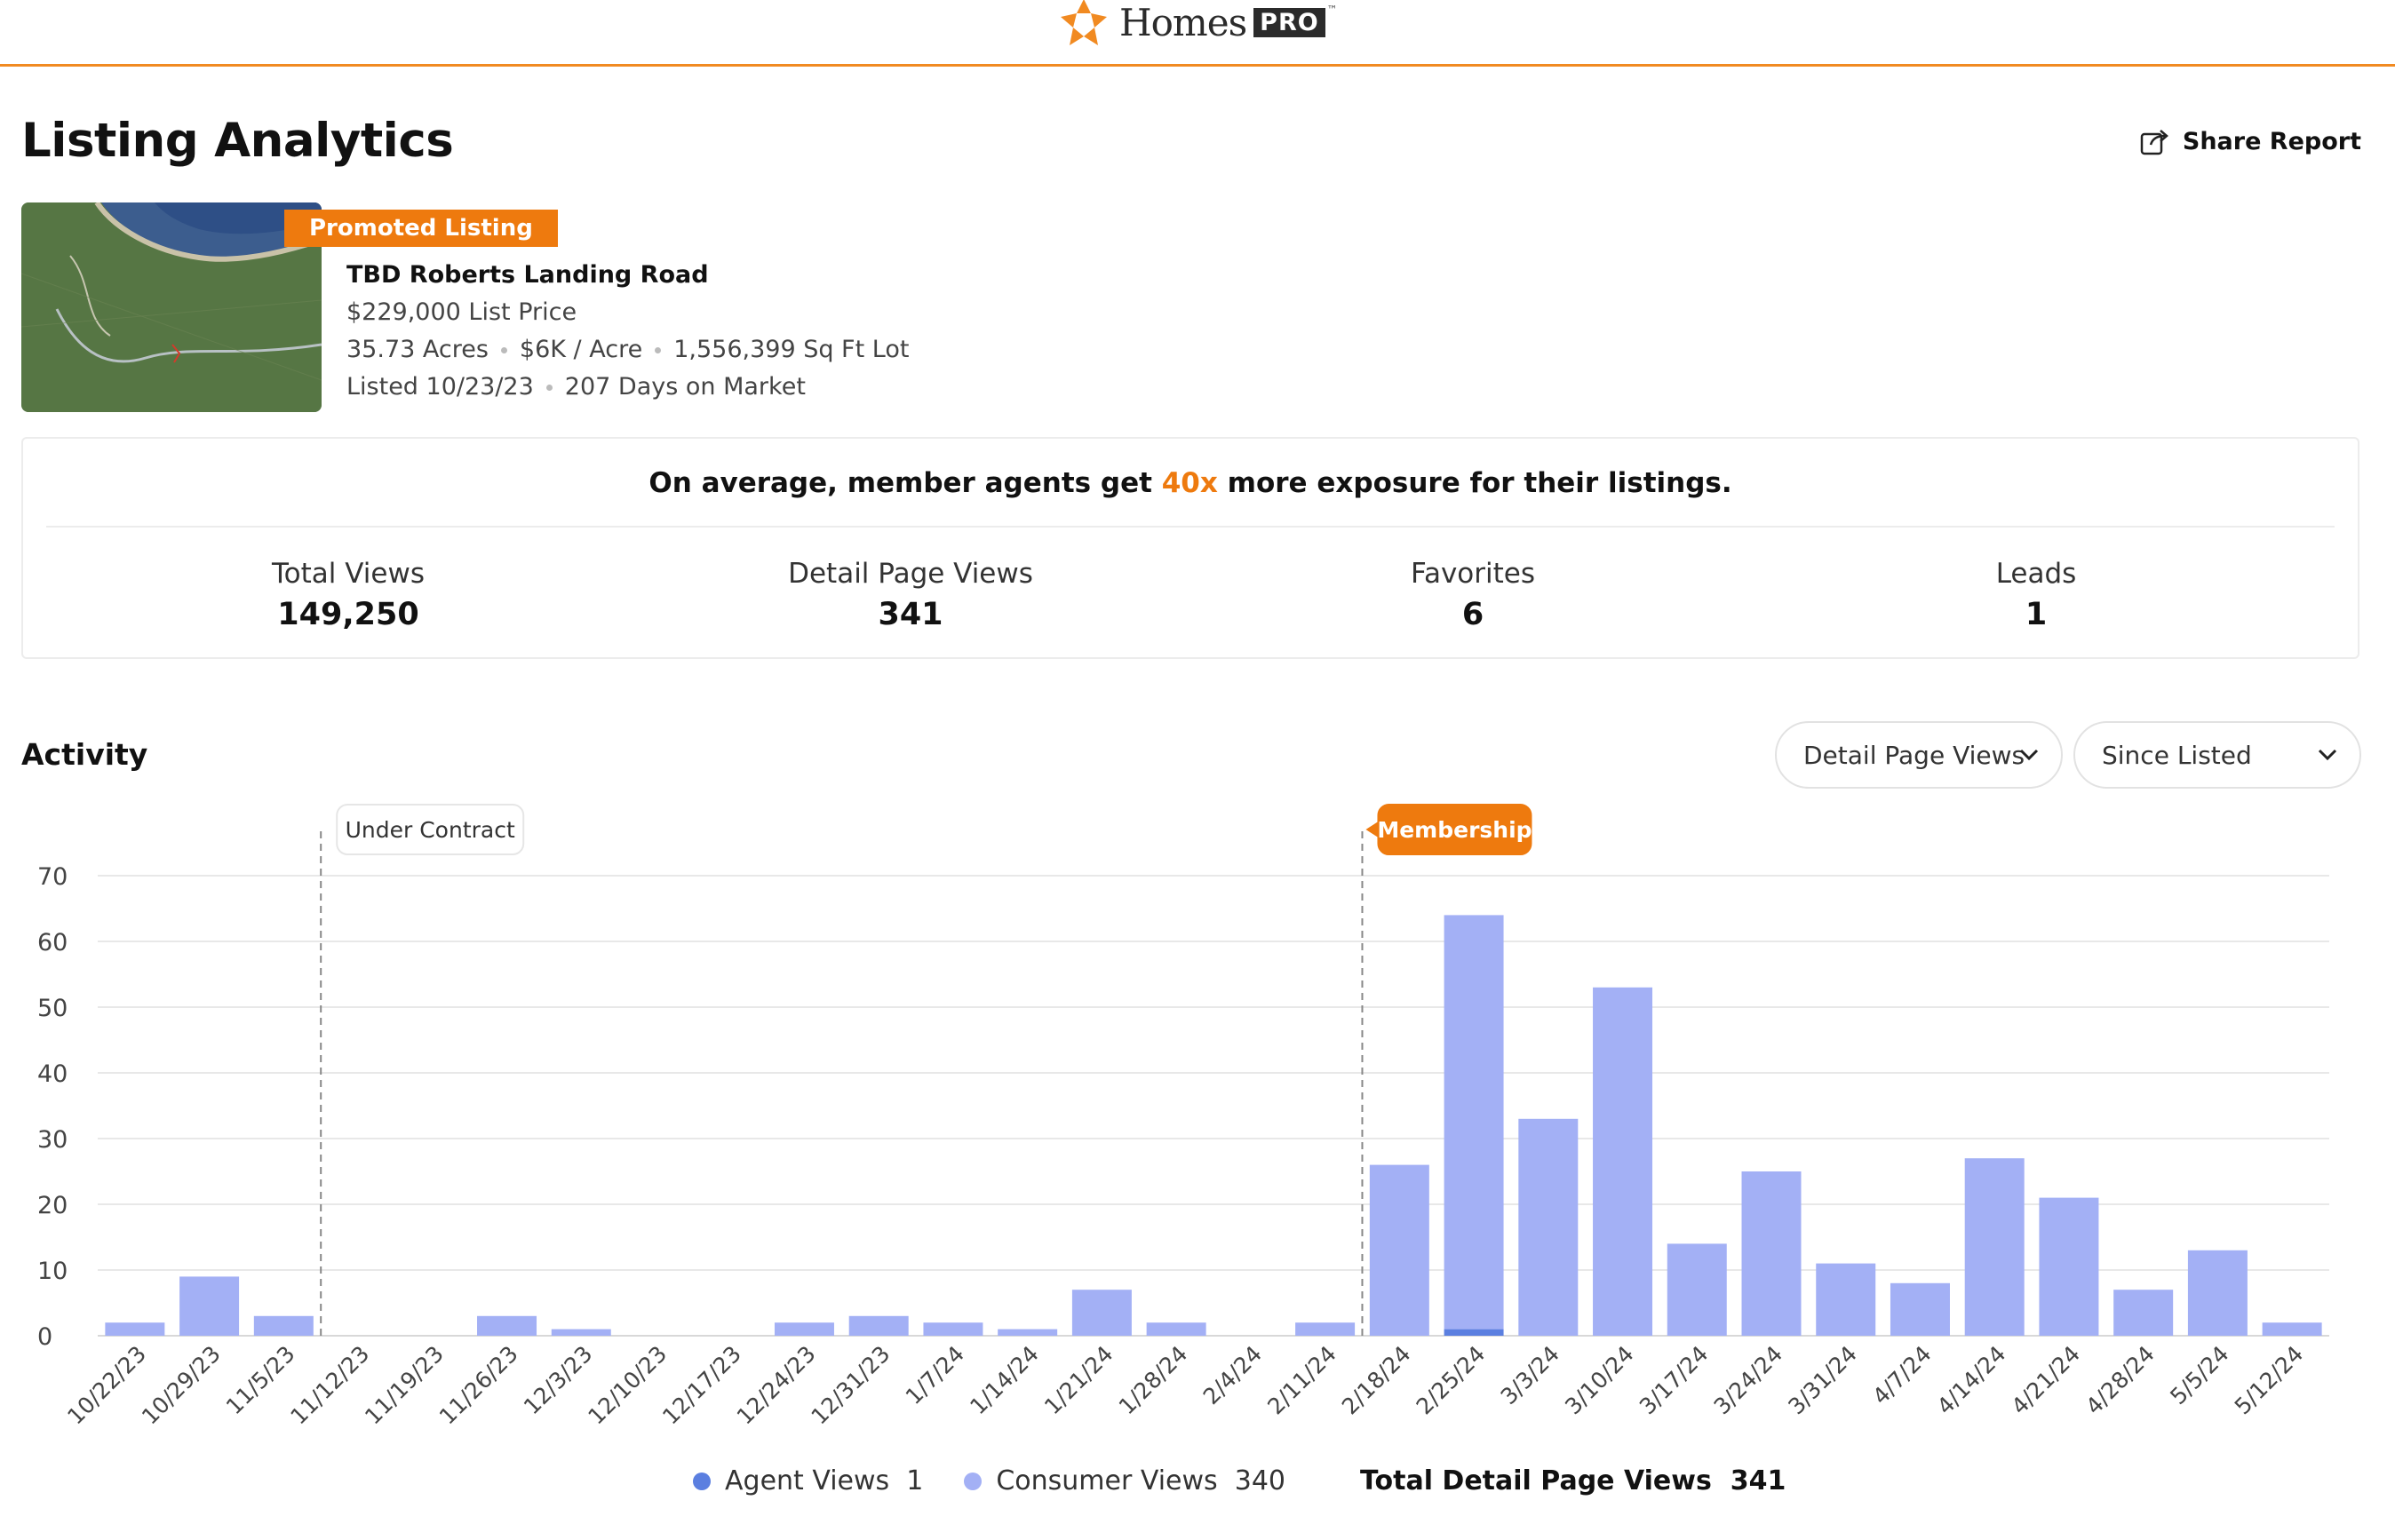  Describe the element at coordinates (106, 1386) in the screenshot. I see `x-tick-label: 10/22/23` at that location.